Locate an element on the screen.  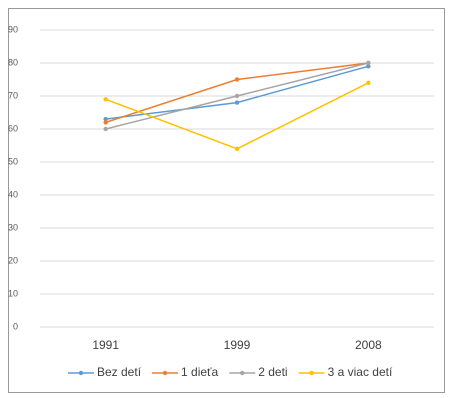
y-tick-label: 10 is located at coordinates (13, 293).